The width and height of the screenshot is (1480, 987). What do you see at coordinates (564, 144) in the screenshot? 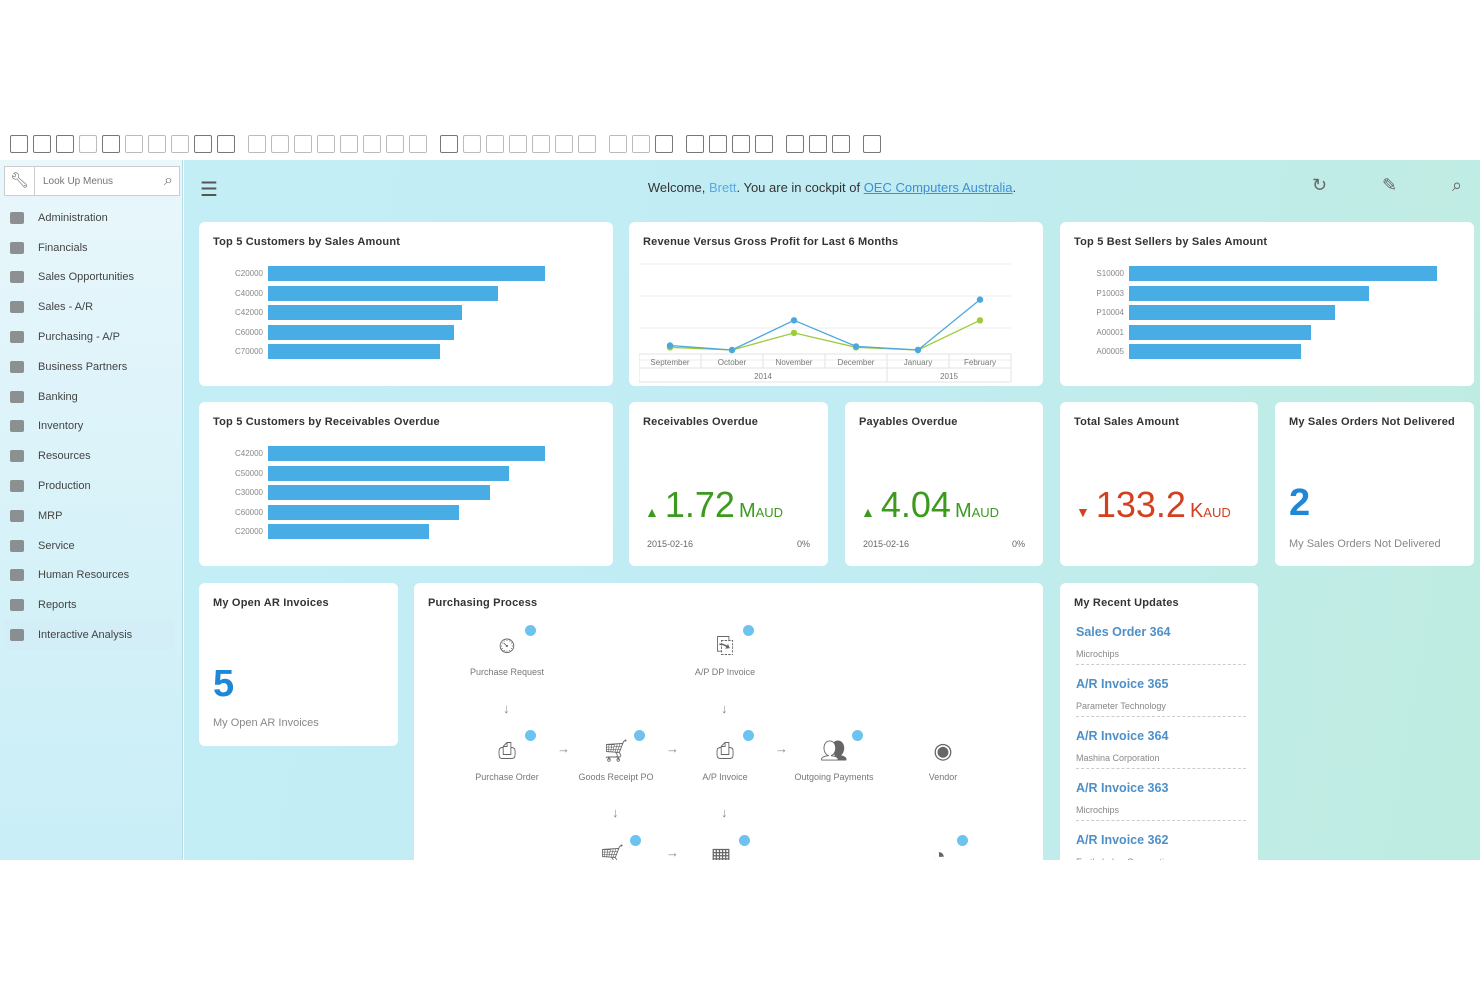
I see `columns-icon` at bounding box center [564, 144].